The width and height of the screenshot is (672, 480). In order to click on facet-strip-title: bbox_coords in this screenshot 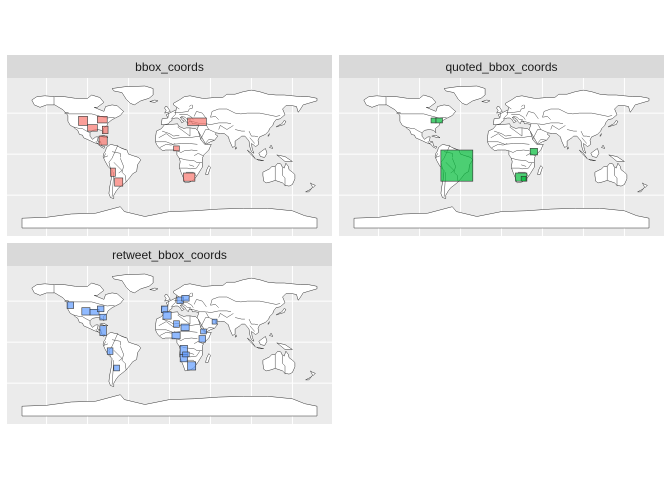, I will do `click(169, 66)`.